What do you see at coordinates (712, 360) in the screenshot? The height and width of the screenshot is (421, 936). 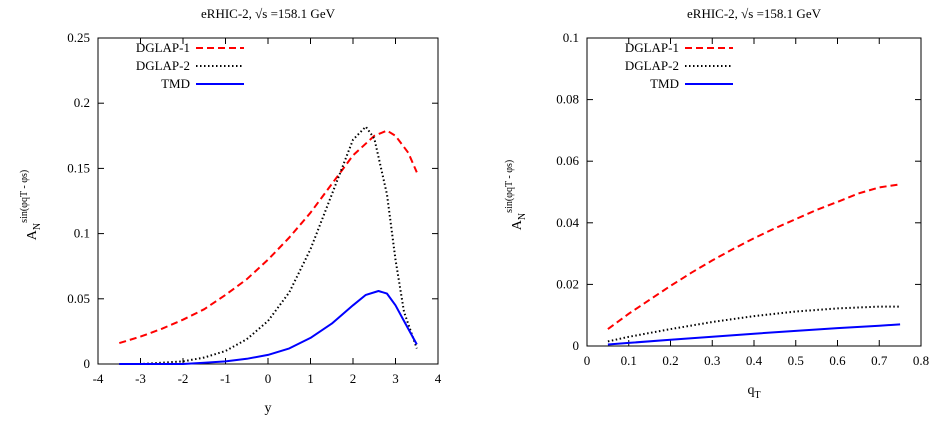 I see `x-tick-label: 0.3` at bounding box center [712, 360].